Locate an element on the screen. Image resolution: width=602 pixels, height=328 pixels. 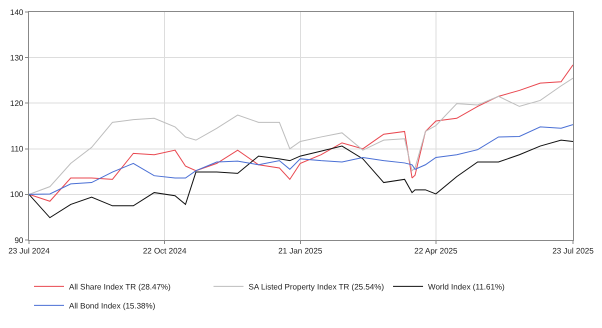
y-tick-label: 110 is located at coordinates (17, 149).